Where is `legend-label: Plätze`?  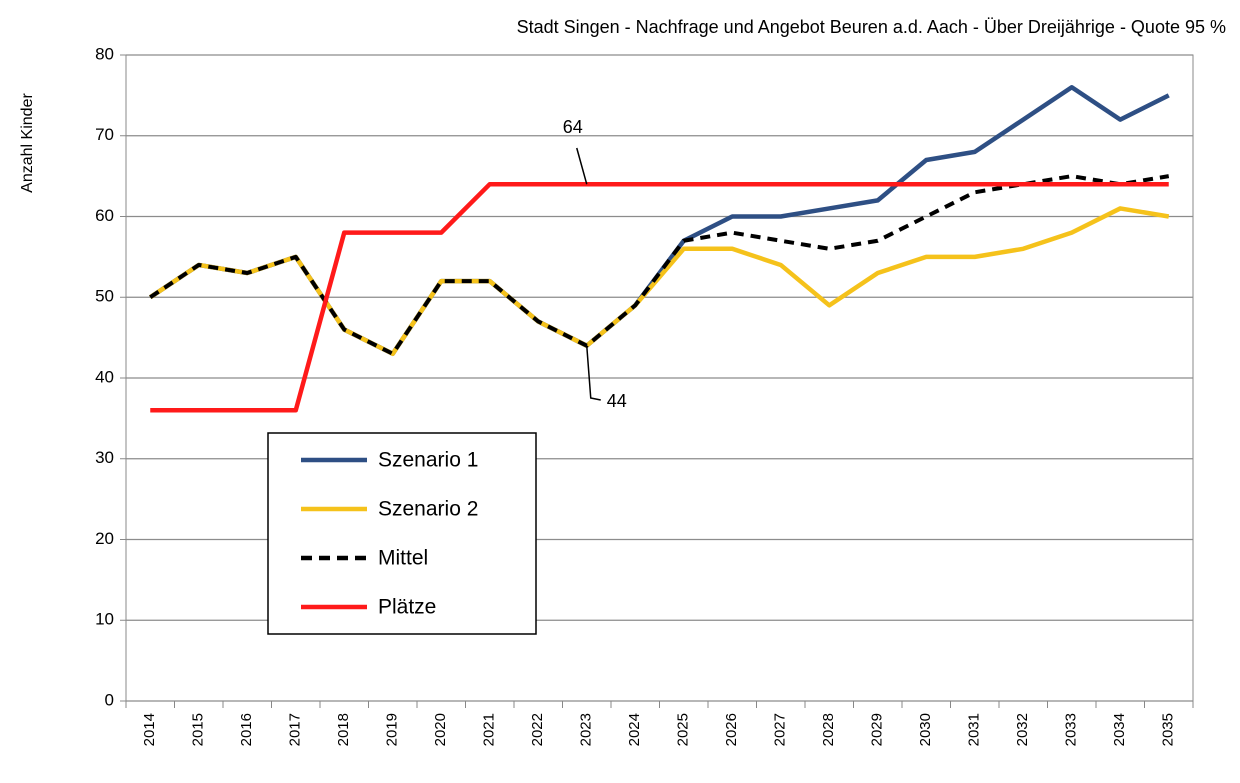
legend-label: Plätze is located at coordinates (407, 607).